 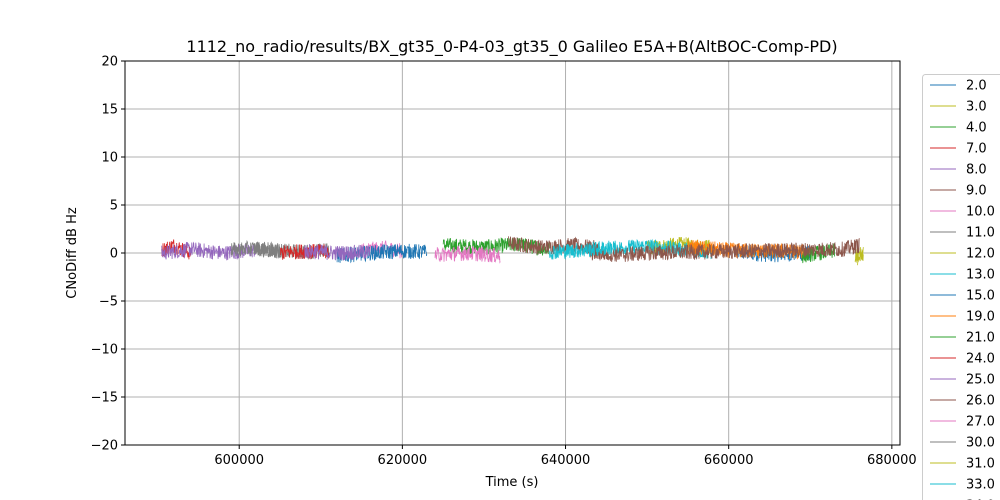 What do you see at coordinates (104, 446) in the screenshot?
I see `y-tick-label: −20` at bounding box center [104, 446].